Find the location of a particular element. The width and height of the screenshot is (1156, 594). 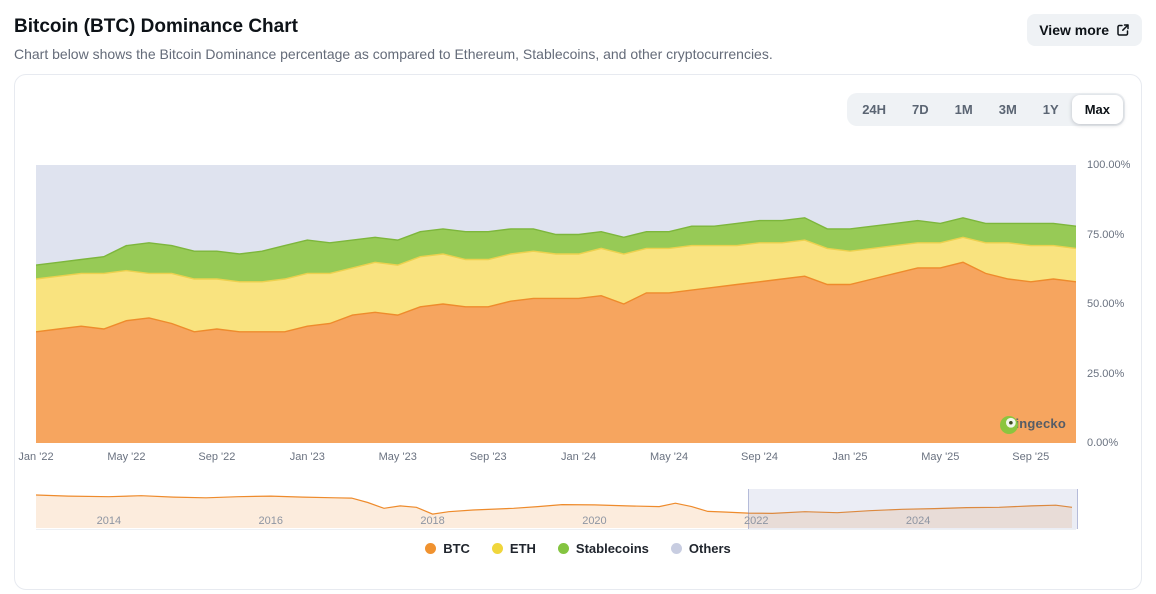

range-button-24h: 24H is located at coordinates (874, 109).